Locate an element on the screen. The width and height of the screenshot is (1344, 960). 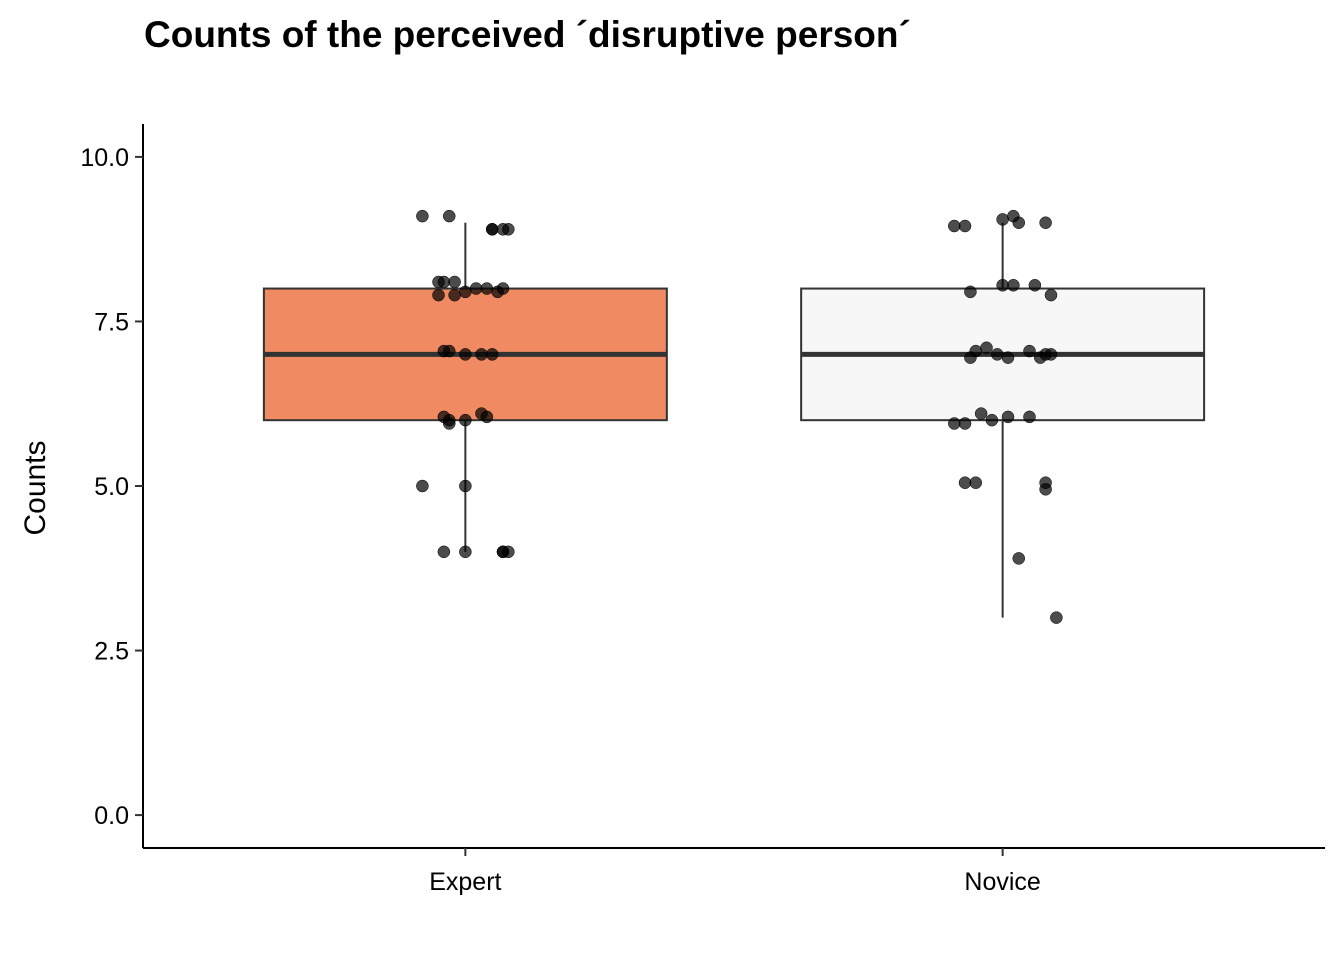
x-tick-label: Expert is located at coordinates (465, 882).